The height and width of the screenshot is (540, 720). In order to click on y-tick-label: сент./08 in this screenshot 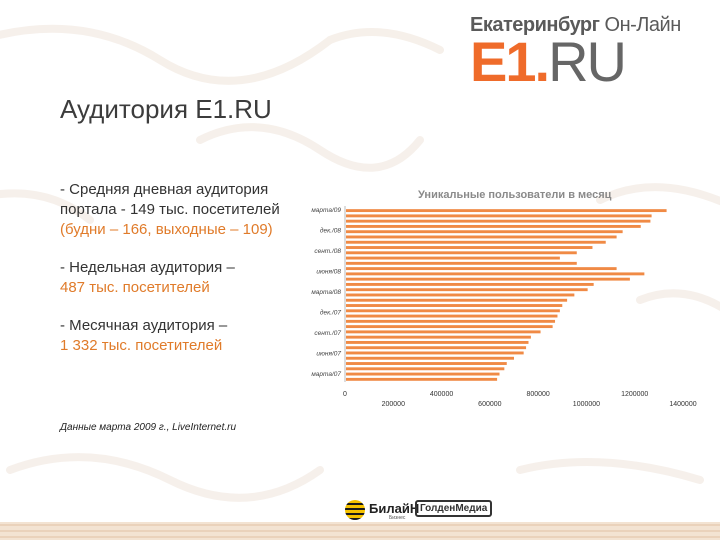, I will do `click(327, 251)`.